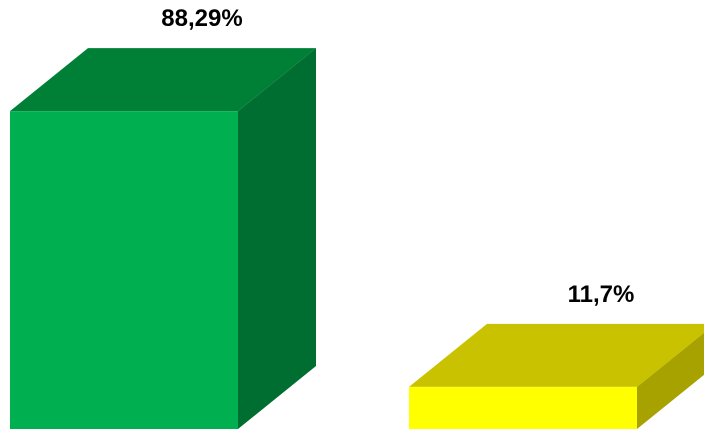 The height and width of the screenshot is (429, 704). Describe the element at coordinates (201, 18) in the screenshot. I see `data-label-1: 88,29%` at that location.